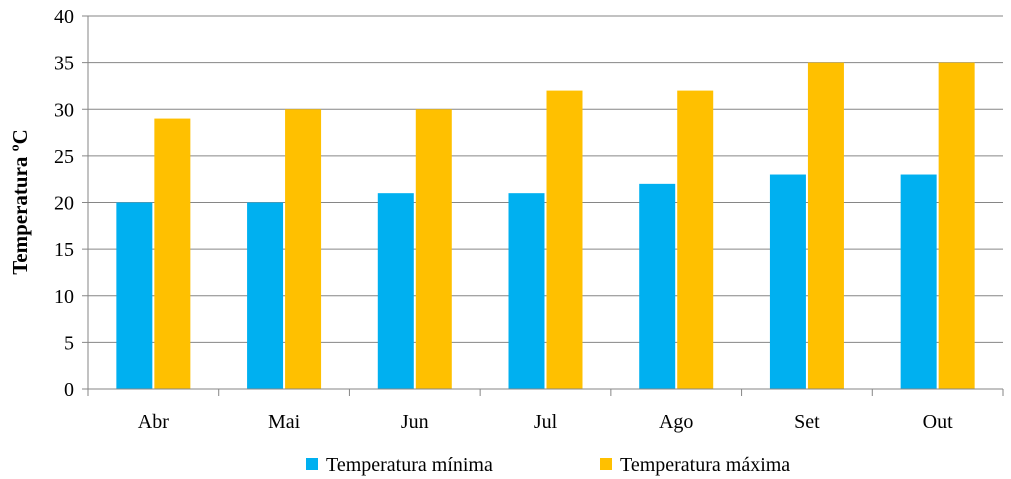  I want to click on y-tick-label: 35, so click(64, 64).